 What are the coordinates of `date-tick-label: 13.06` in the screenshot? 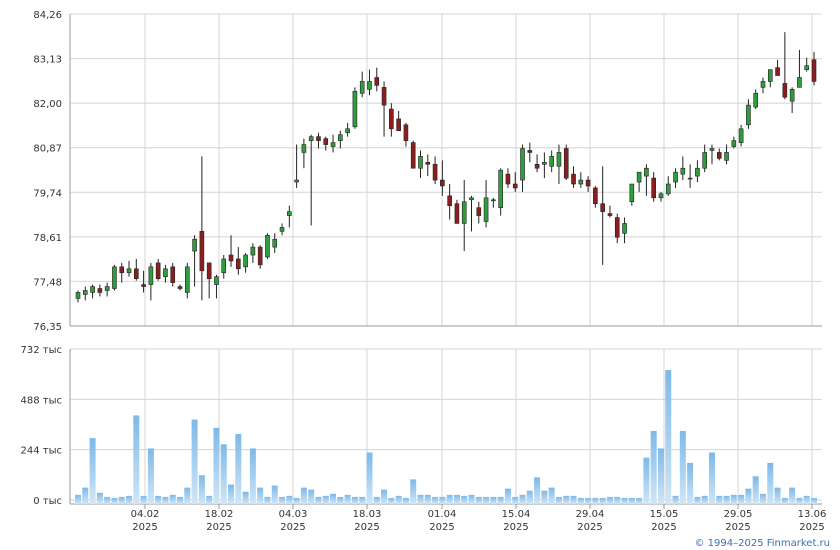 It's located at (812, 514).